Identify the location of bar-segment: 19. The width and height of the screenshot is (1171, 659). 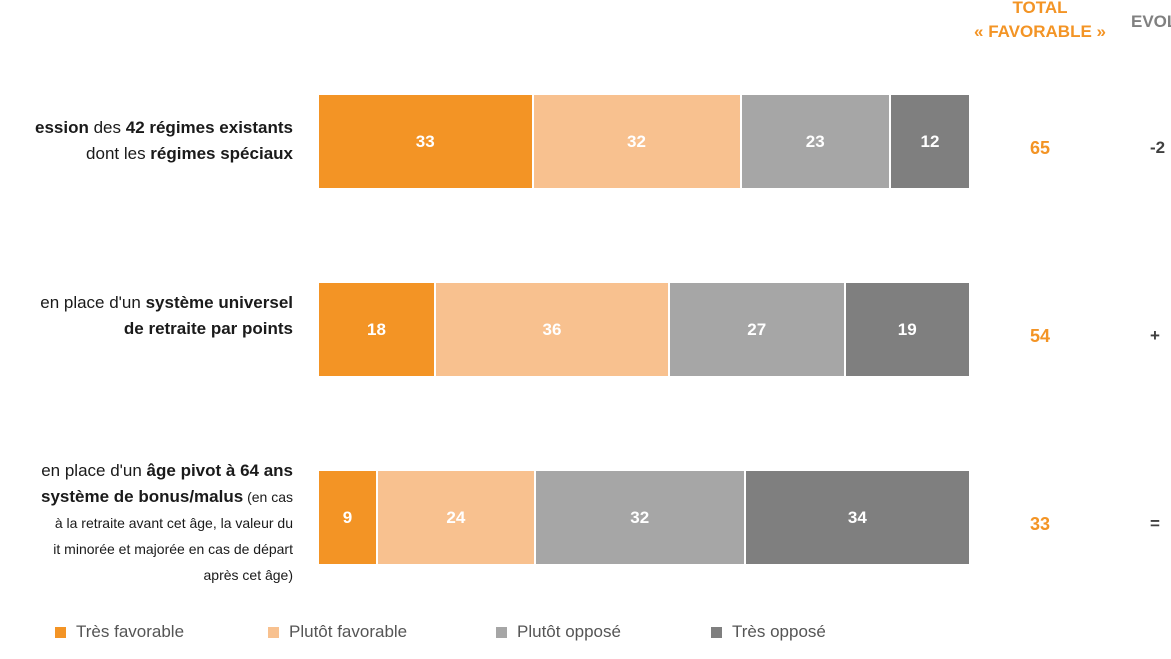
(907, 329).